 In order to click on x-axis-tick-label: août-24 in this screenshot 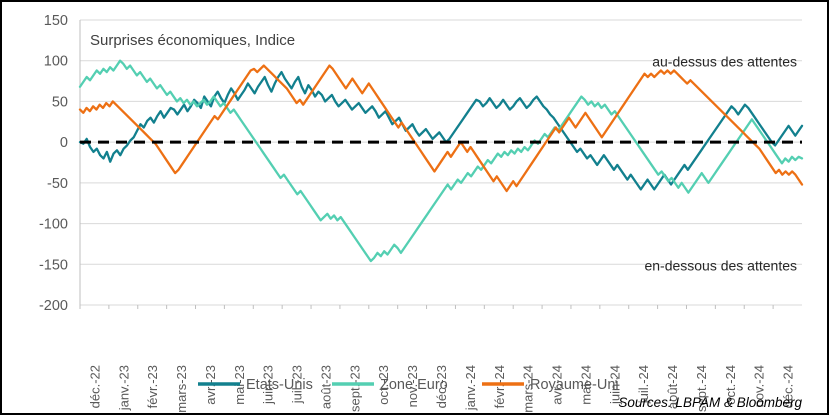, I will do `click(672, 387)`.